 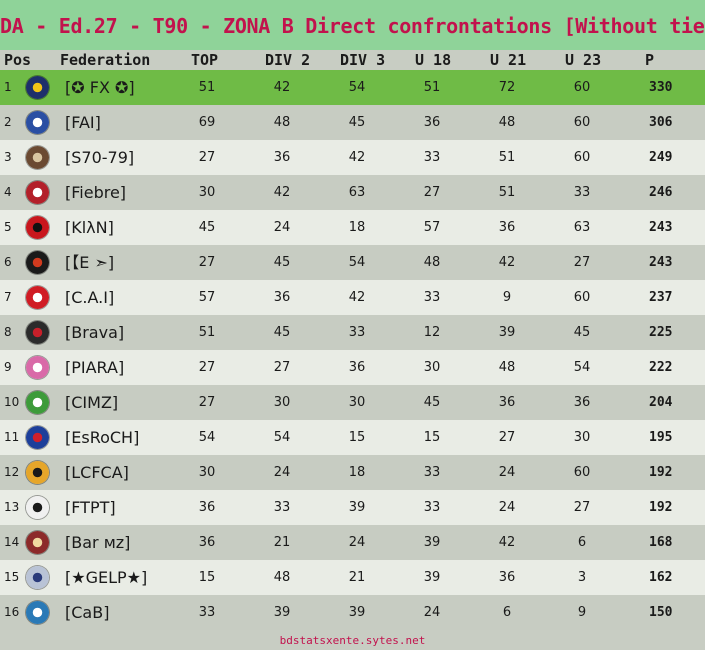 What do you see at coordinates (95, 367) in the screenshot?
I see `cell-federation: [PIARA]` at bounding box center [95, 367].